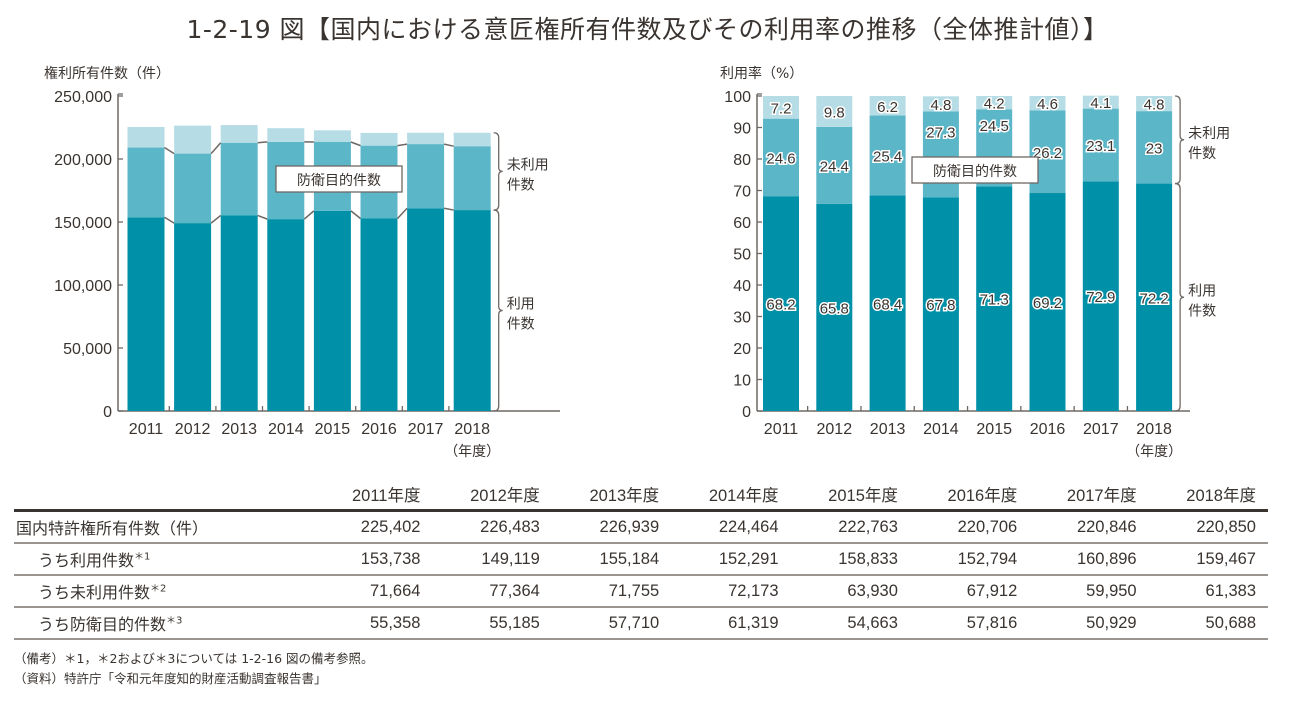 The height and width of the screenshot is (701, 1295). I want to click on table-cell: 220,846, so click(1106, 526).